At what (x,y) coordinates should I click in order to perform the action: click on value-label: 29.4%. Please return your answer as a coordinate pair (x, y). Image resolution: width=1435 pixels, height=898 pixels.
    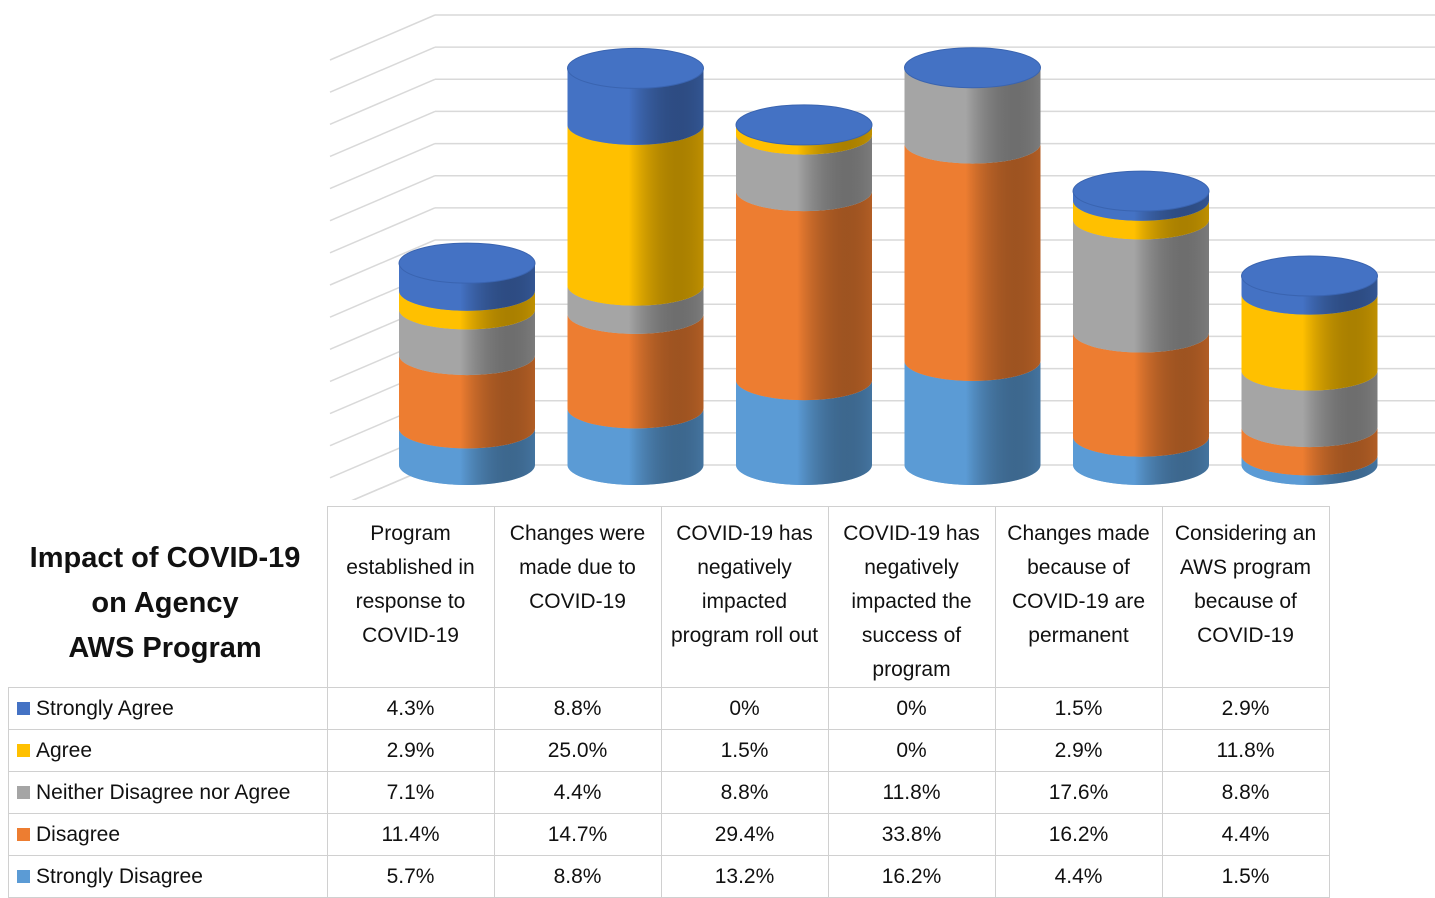
    Looking at the image, I should click on (744, 834).